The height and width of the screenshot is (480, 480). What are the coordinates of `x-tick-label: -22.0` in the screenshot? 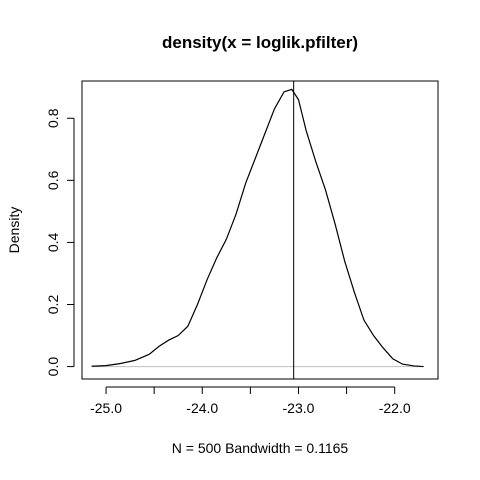 It's located at (395, 408).